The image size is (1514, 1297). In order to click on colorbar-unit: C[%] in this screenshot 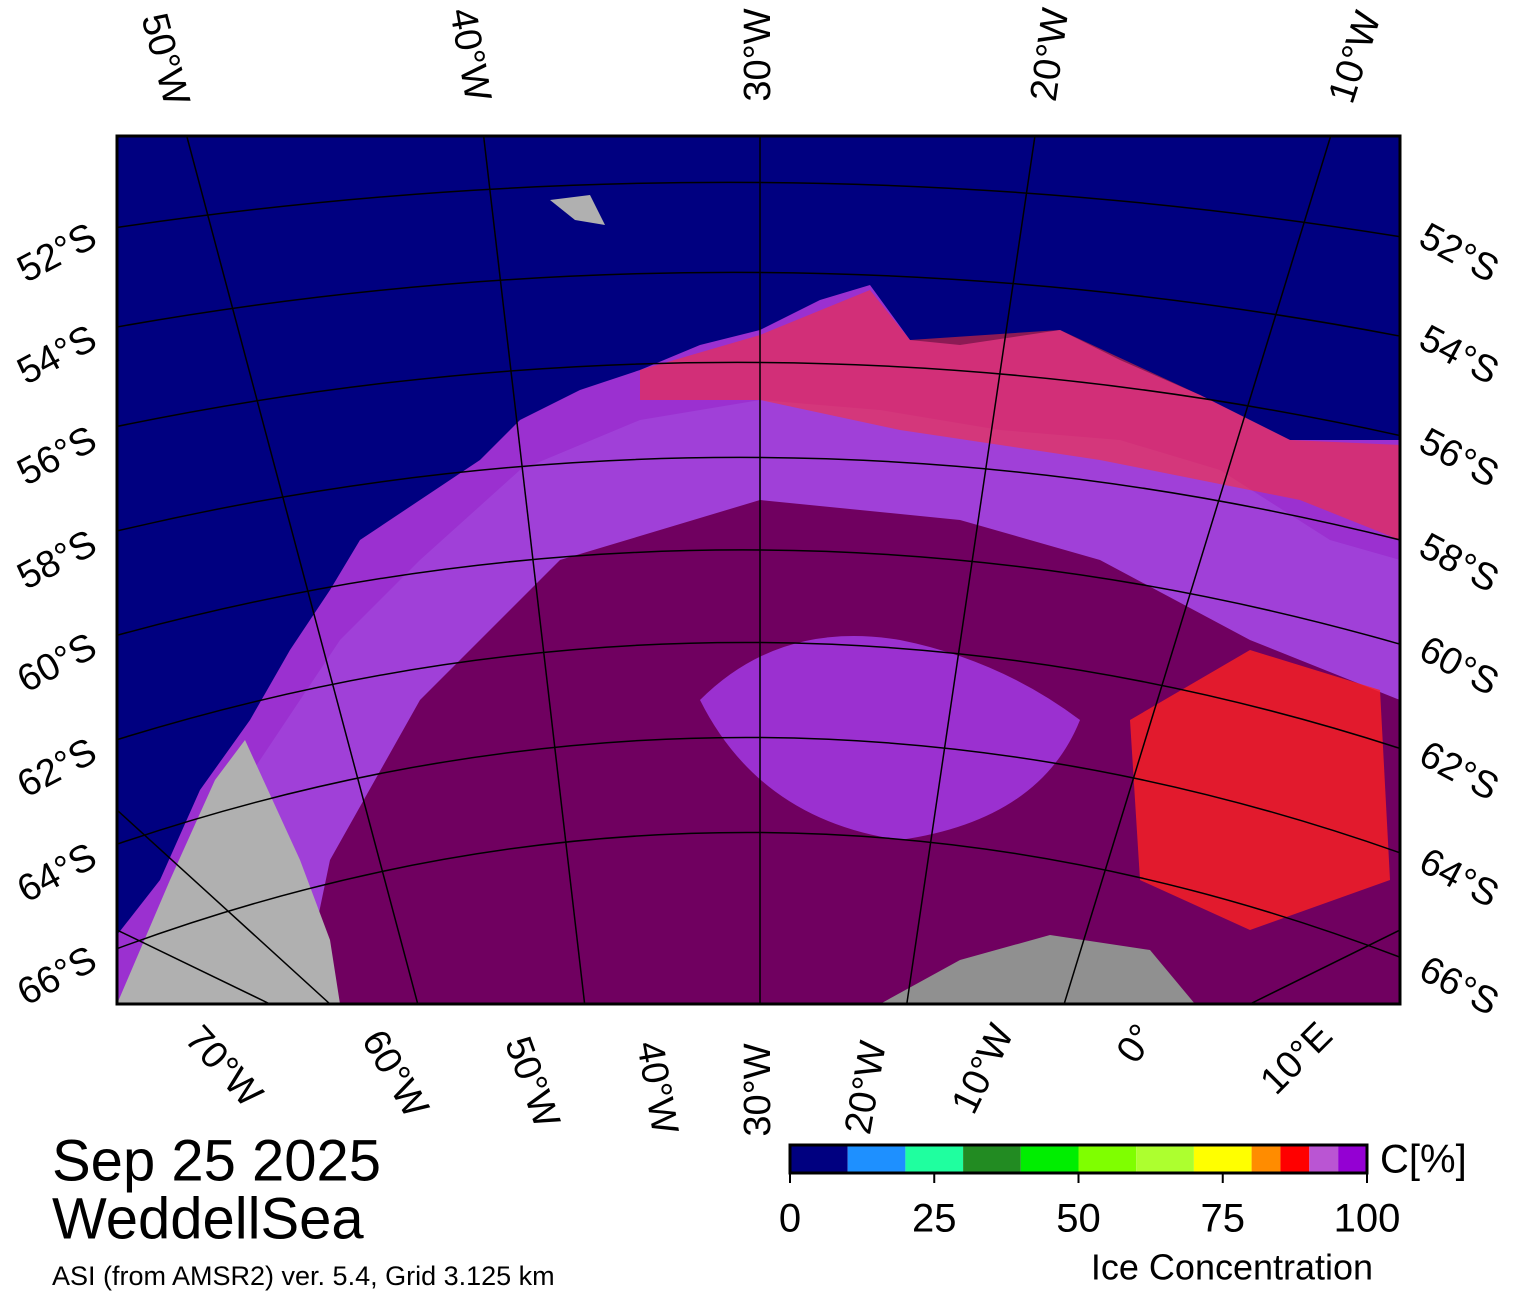, I will do `click(1423, 1160)`.